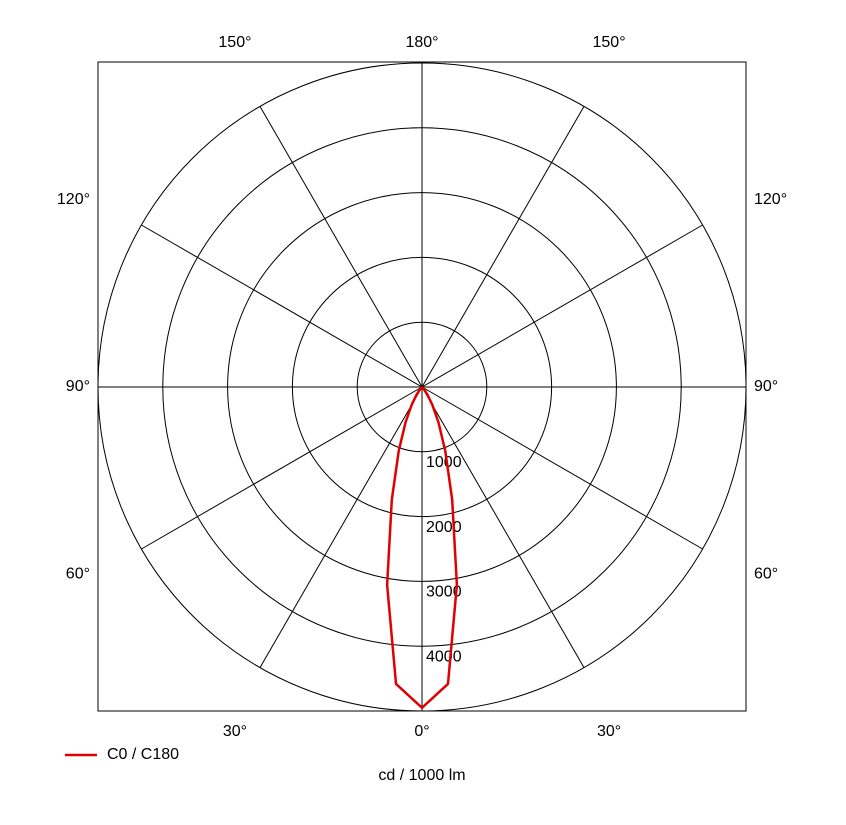 This screenshot has height=825, width=846. Describe the element at coordinates (444, 656) in the screenshot. I see `r-tick-label: 4000` at that location.